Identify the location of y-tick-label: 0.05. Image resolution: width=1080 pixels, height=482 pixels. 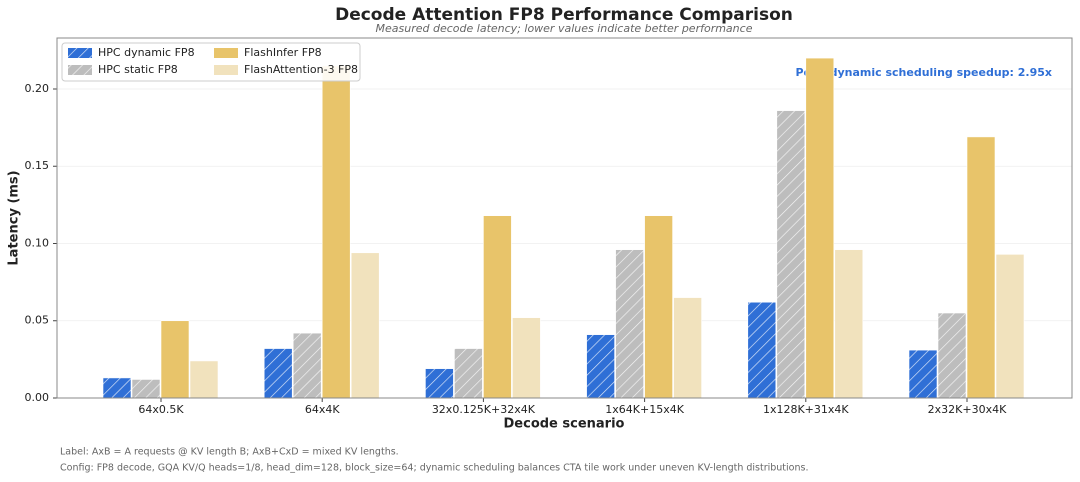
(37, 320).